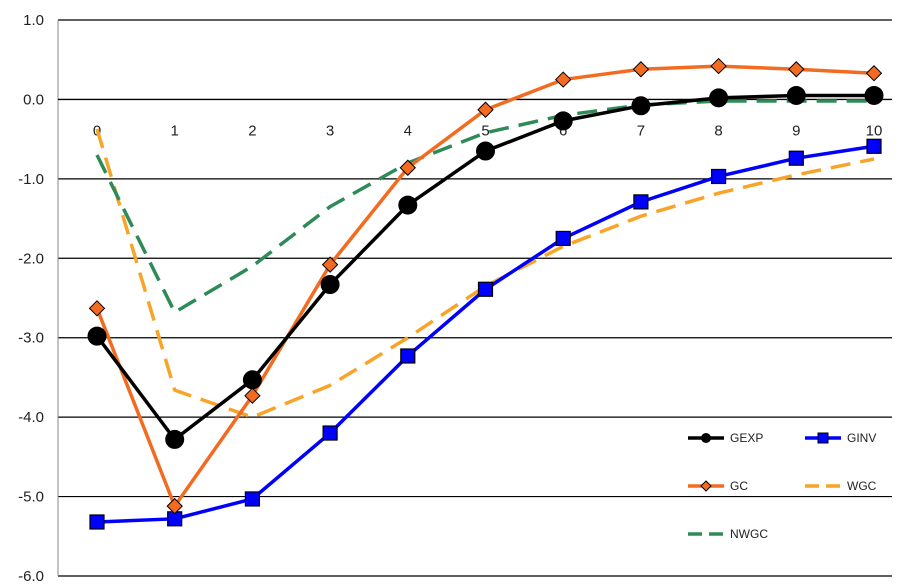  Describe the element at coordinates (31, 258) in the screenshot. I see `y-tick-label: -2.0` at that location.